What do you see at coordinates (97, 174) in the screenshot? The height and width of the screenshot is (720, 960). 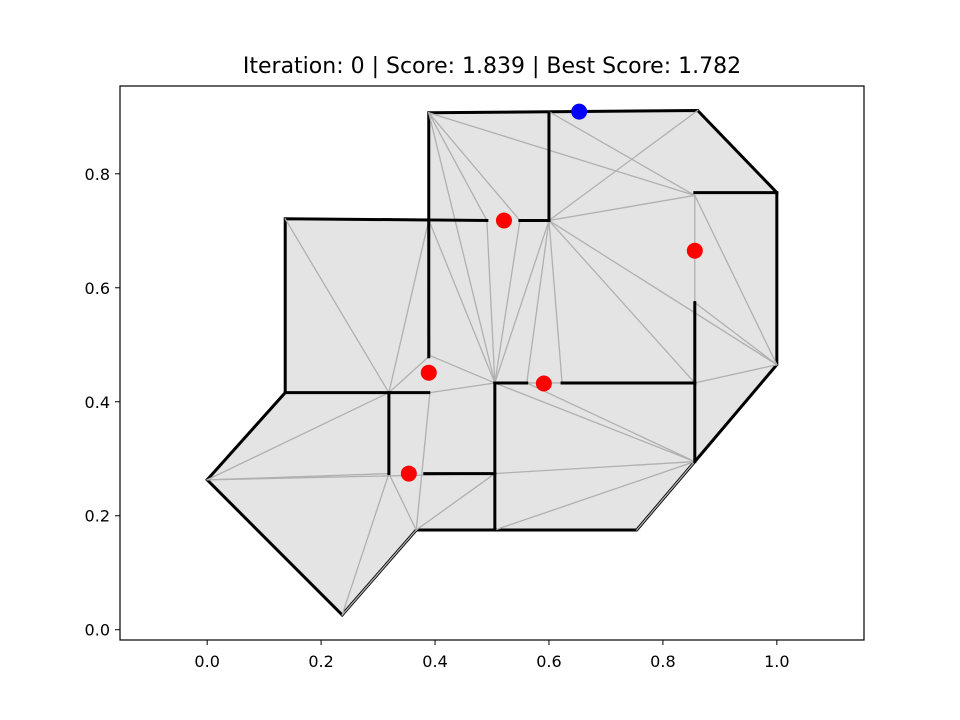 I see `y-tick-label: 0.8` at bounding box center [97, 174].